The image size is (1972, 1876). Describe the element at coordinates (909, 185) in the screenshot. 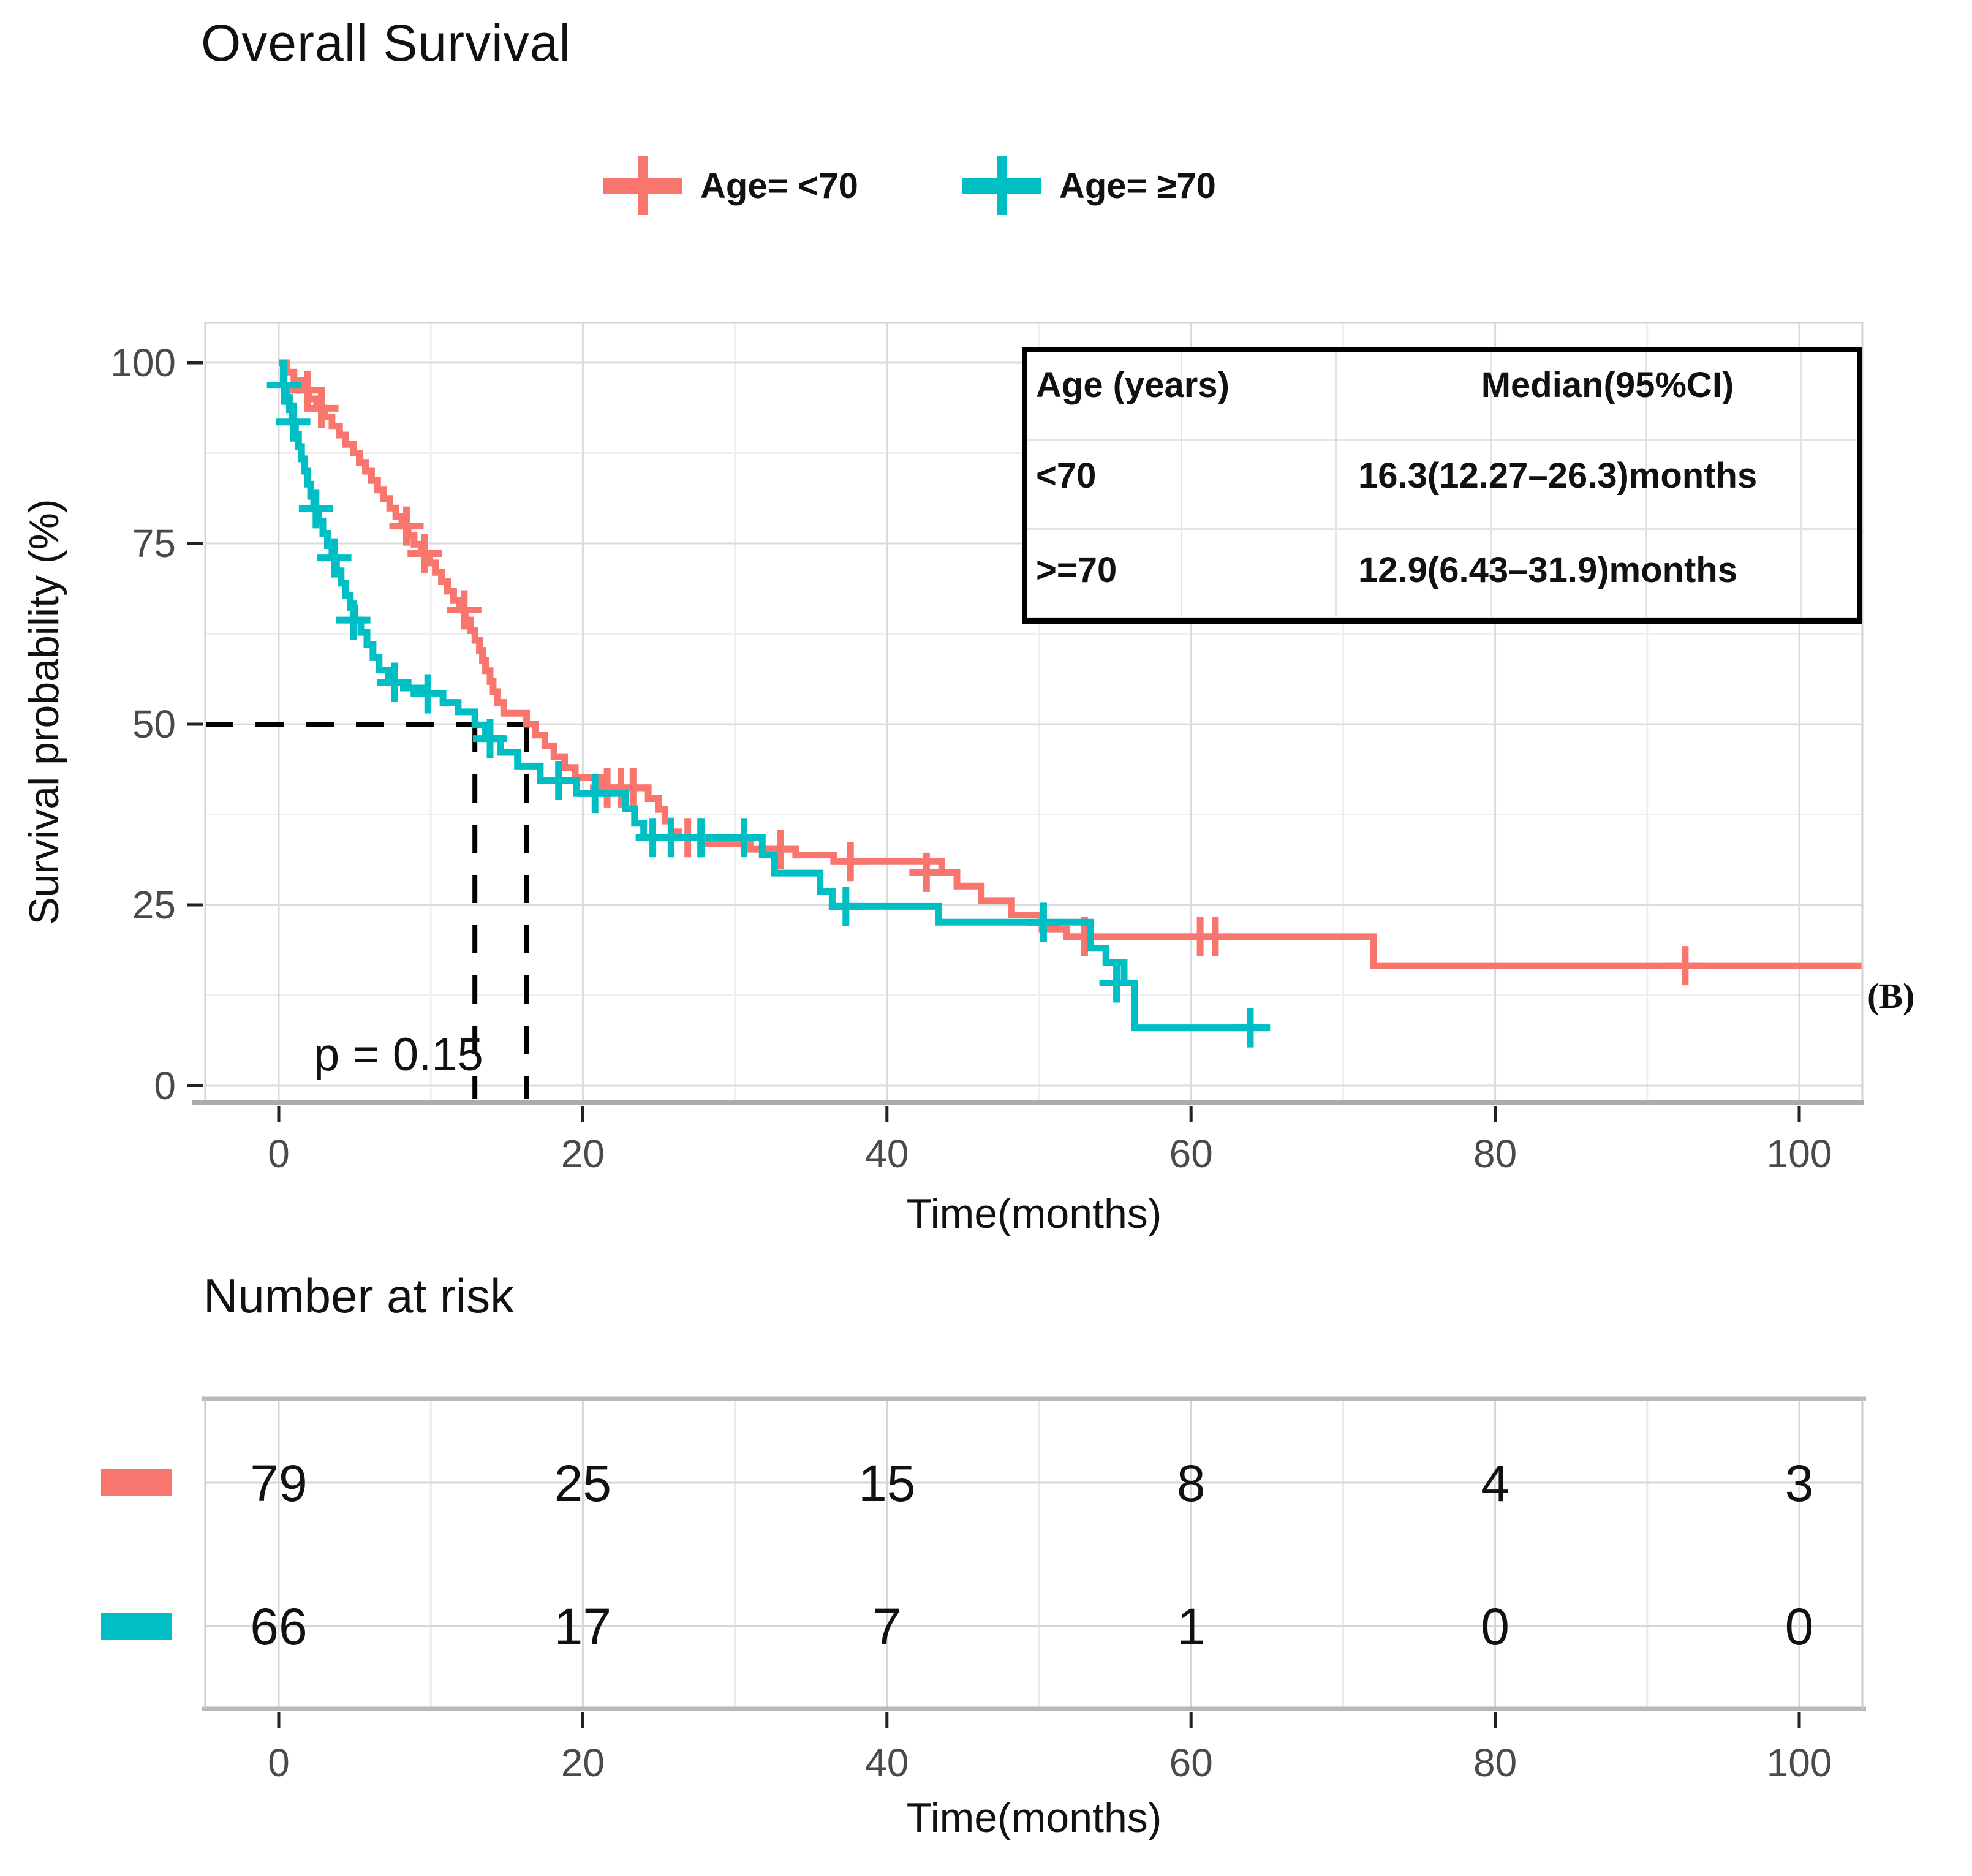

I see `legend: Age= <70 Age= ≥70` at that location.